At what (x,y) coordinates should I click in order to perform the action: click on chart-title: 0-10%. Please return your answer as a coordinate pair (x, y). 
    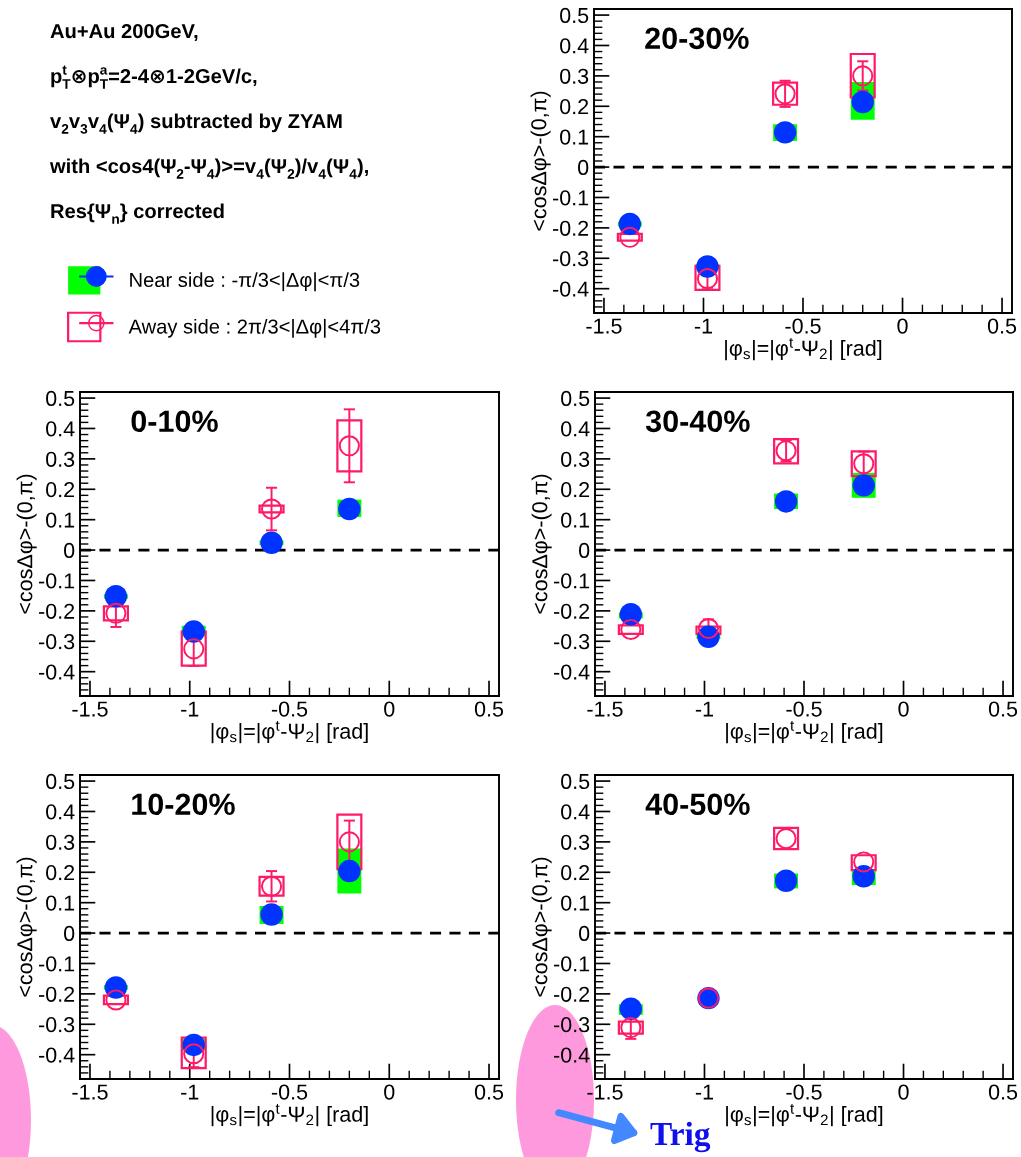
    Looking at the image, I should click on (174, 421).